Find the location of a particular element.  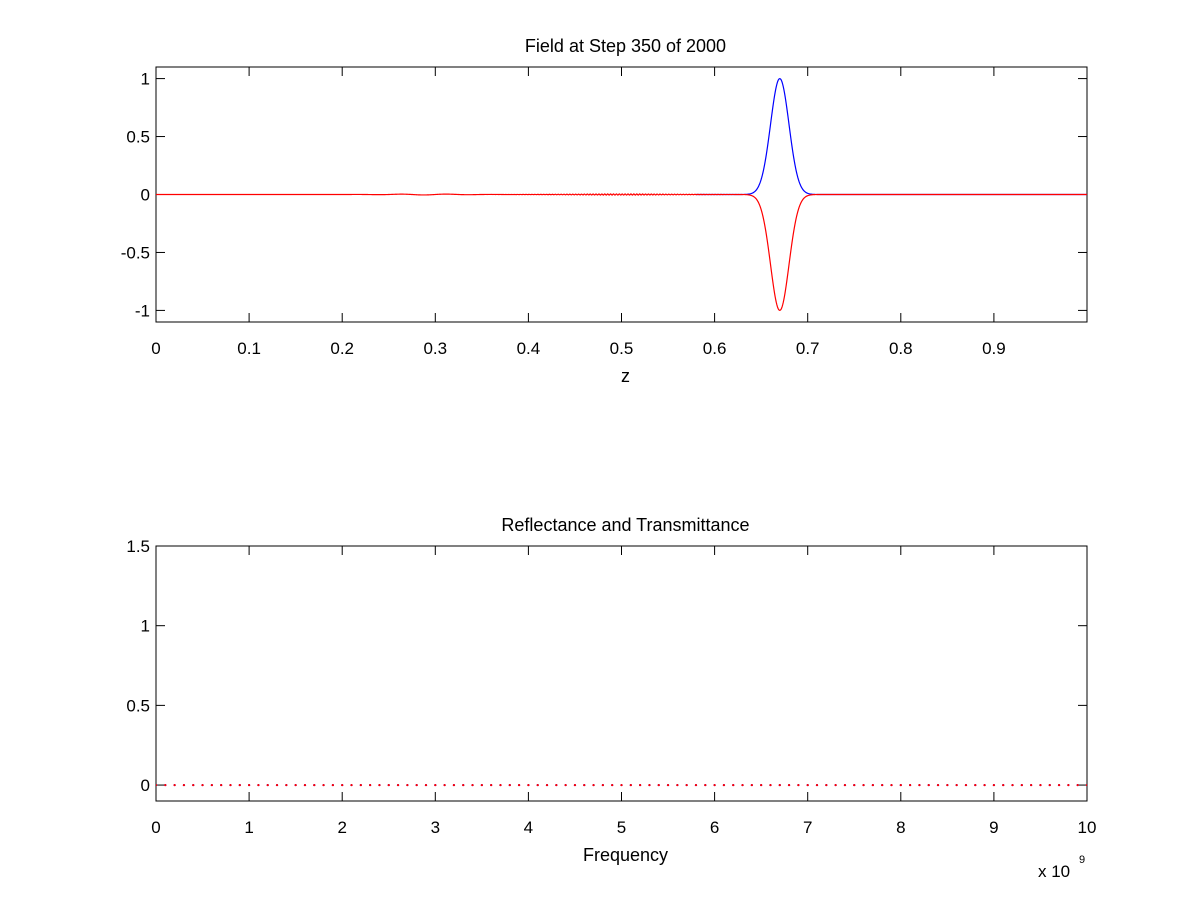

x-tick-label: 0.5 is located at coordinates (622, 348).